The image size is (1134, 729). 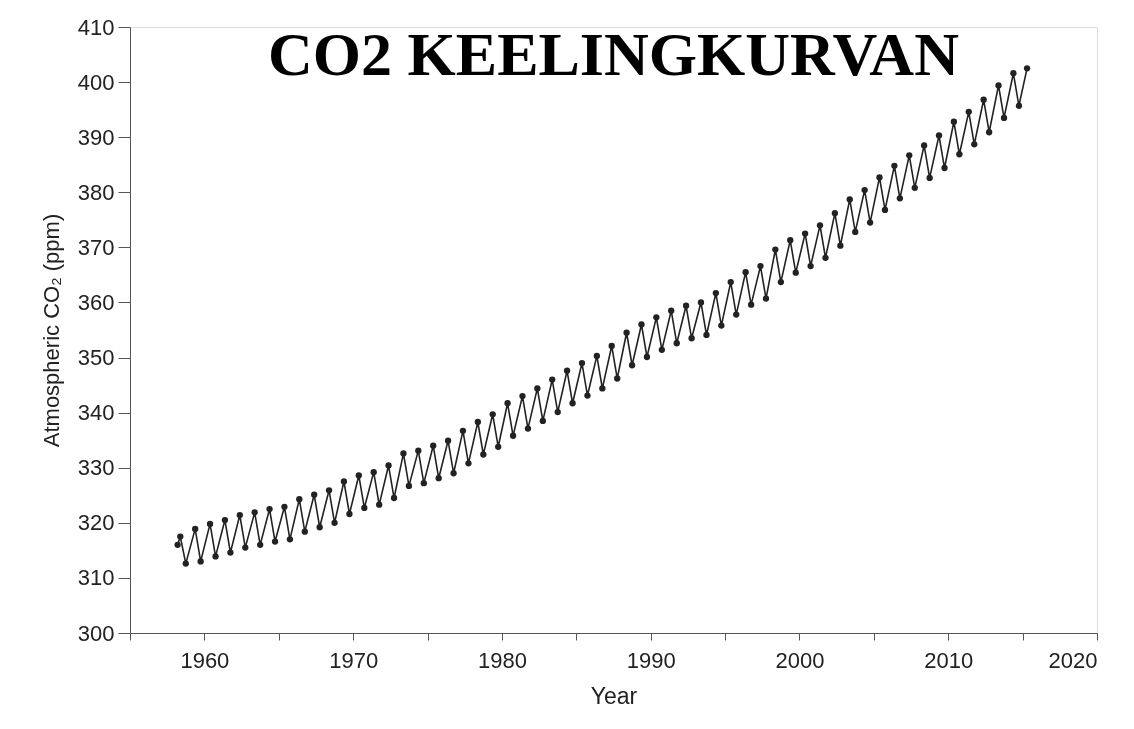 What do you see at coordinates (205, 660) in the screenshot?
I see `x-tick-label: 1960` at bounding box center [205, 660].